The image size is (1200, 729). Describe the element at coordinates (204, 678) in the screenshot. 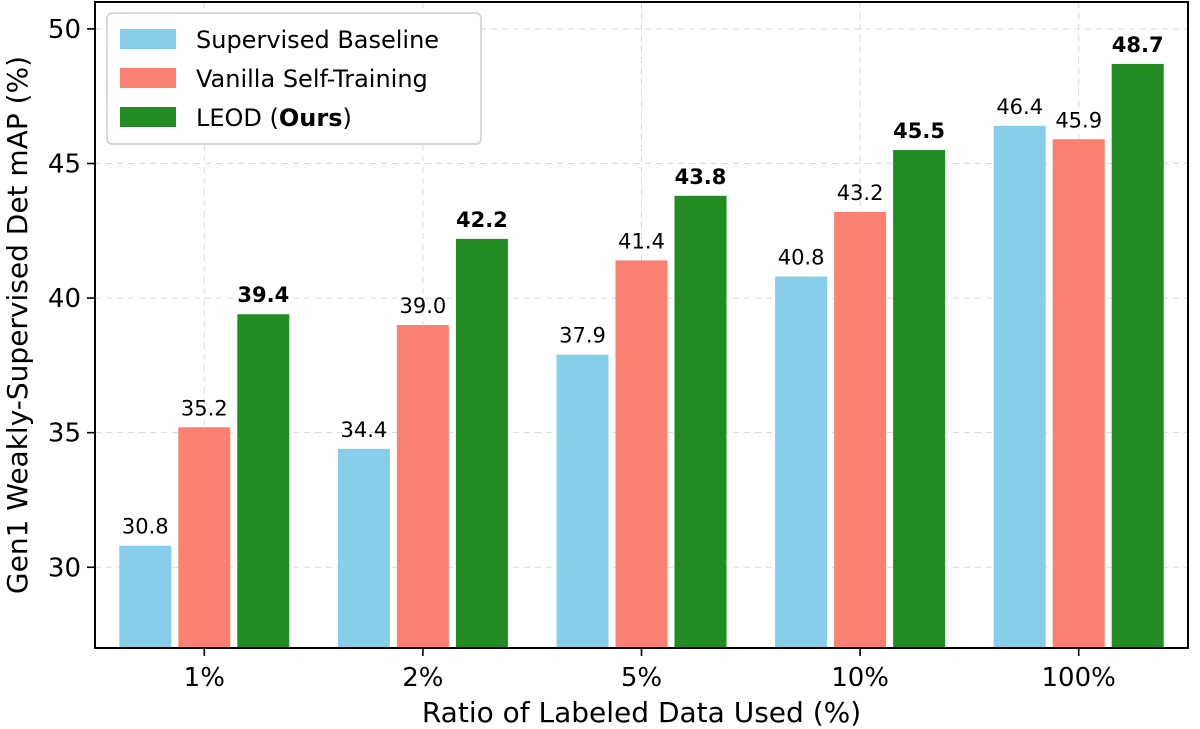

I see `x-tick-label: 1%` at that location.